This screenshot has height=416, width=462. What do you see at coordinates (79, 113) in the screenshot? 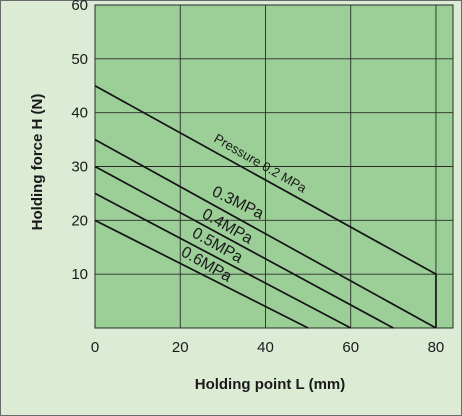
I see `y-tick-label-40: 40` at bounding box center [79, 113].